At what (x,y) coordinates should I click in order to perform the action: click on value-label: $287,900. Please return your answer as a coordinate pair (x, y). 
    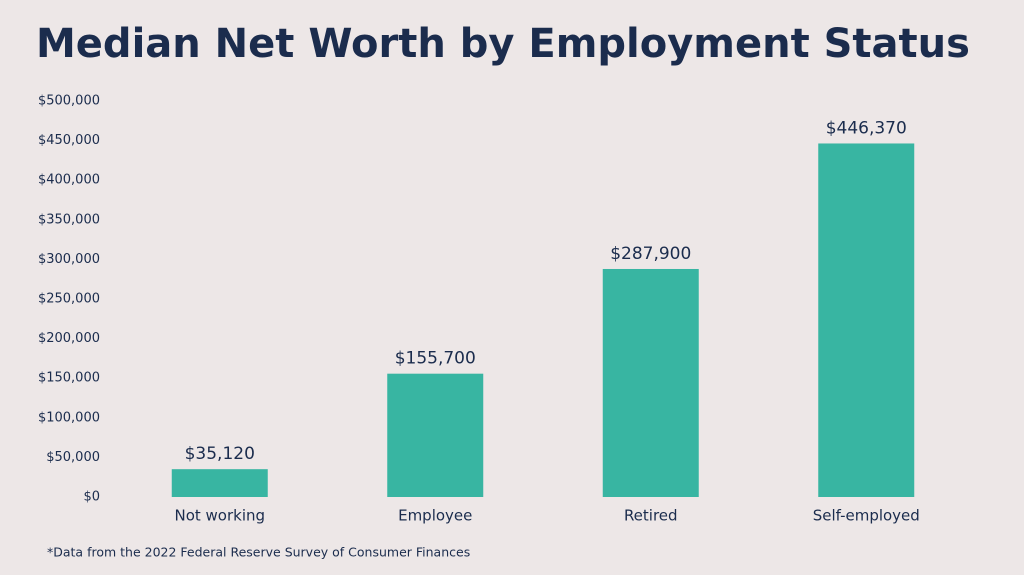
    Looking at the image, I should click on (650, 254).